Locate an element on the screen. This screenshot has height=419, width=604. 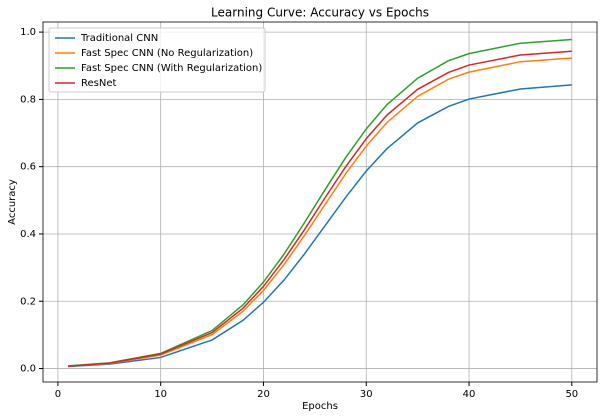
chart-title: Learning Curve: Accuracy vs Epochs is located at coordinates (320, 13).